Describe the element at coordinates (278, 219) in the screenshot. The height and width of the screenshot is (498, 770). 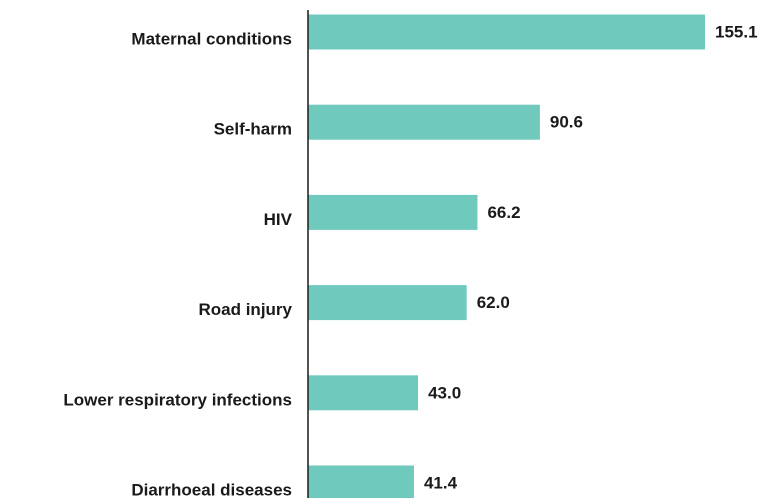
I see `category-label: HIV` at that location.